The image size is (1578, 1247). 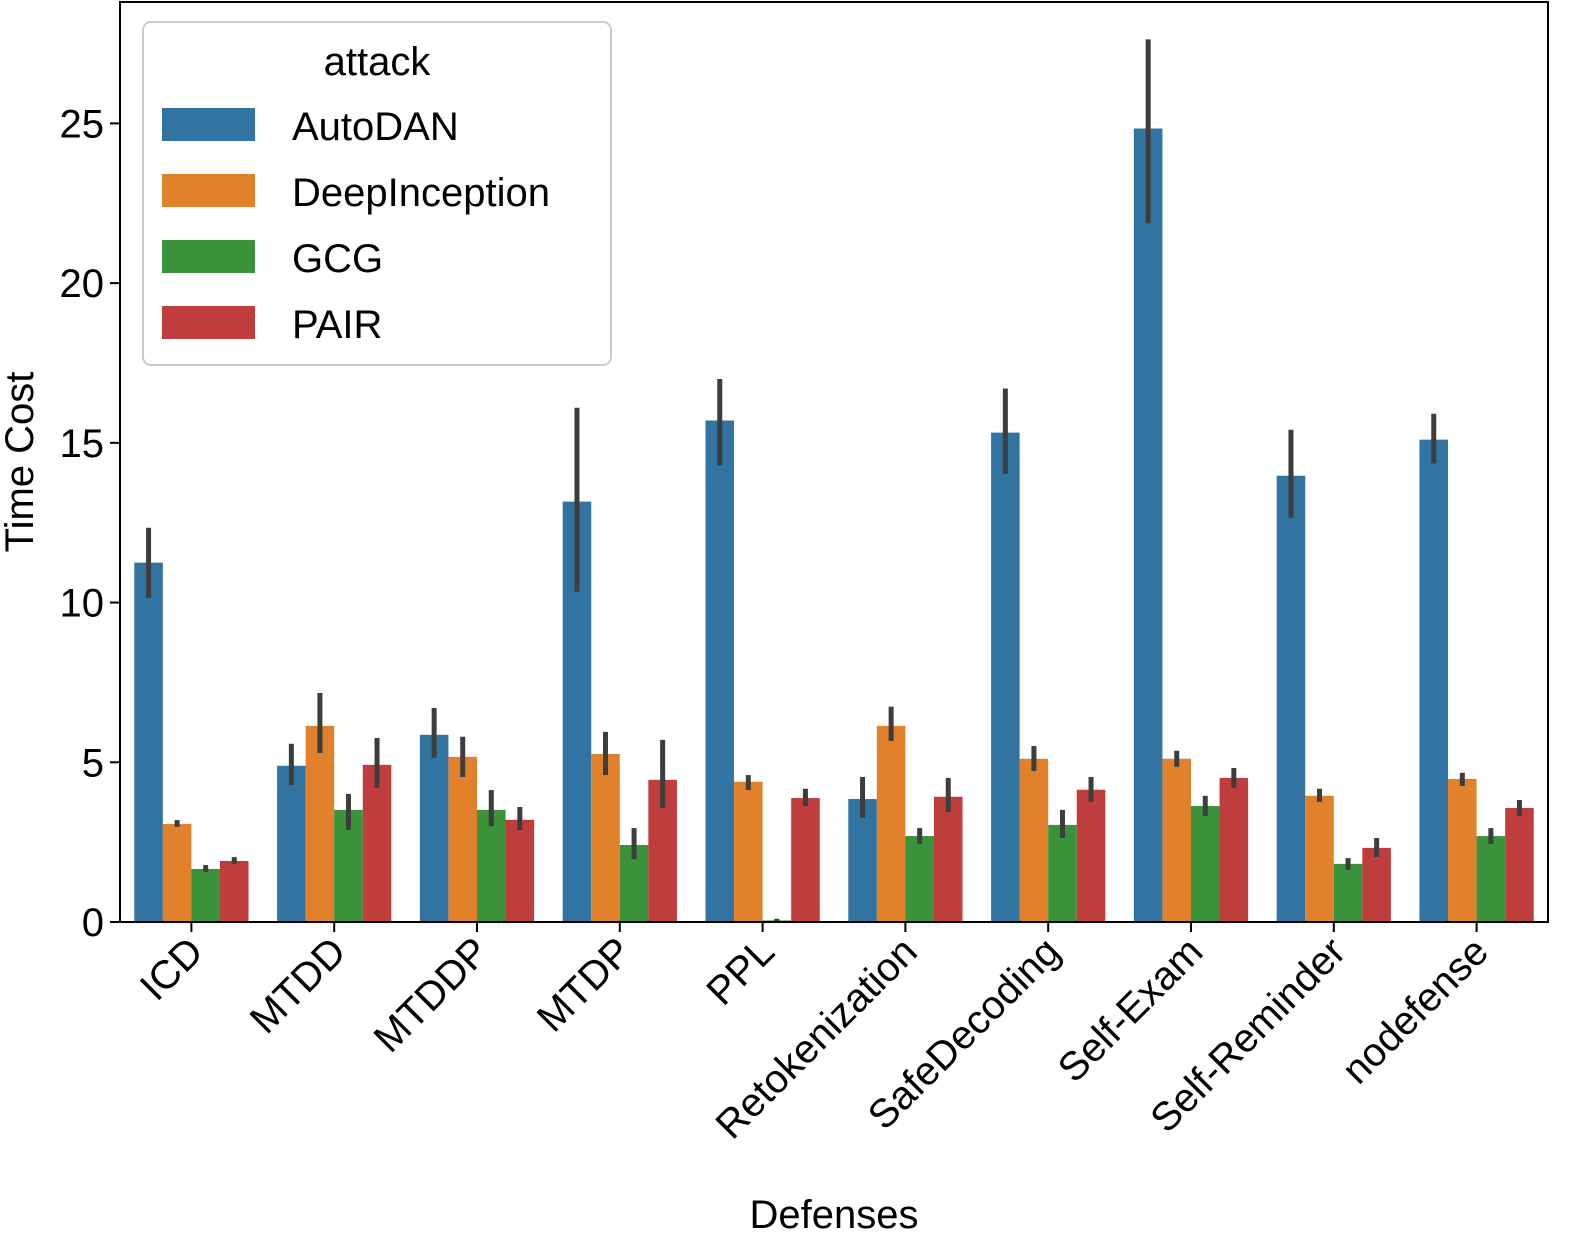 What do you see at coordinates (740, 971) in the screenshot?
I see `x-tick-label: PPL` at bounding box center [740, 971].